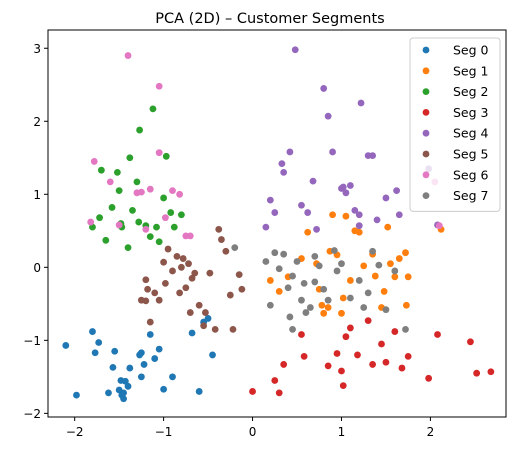 This screenshot has height=451, width=515. Describe the element at coordinates (32, 341) in the screenshot. I see `y-tick-label: −1` at that location.